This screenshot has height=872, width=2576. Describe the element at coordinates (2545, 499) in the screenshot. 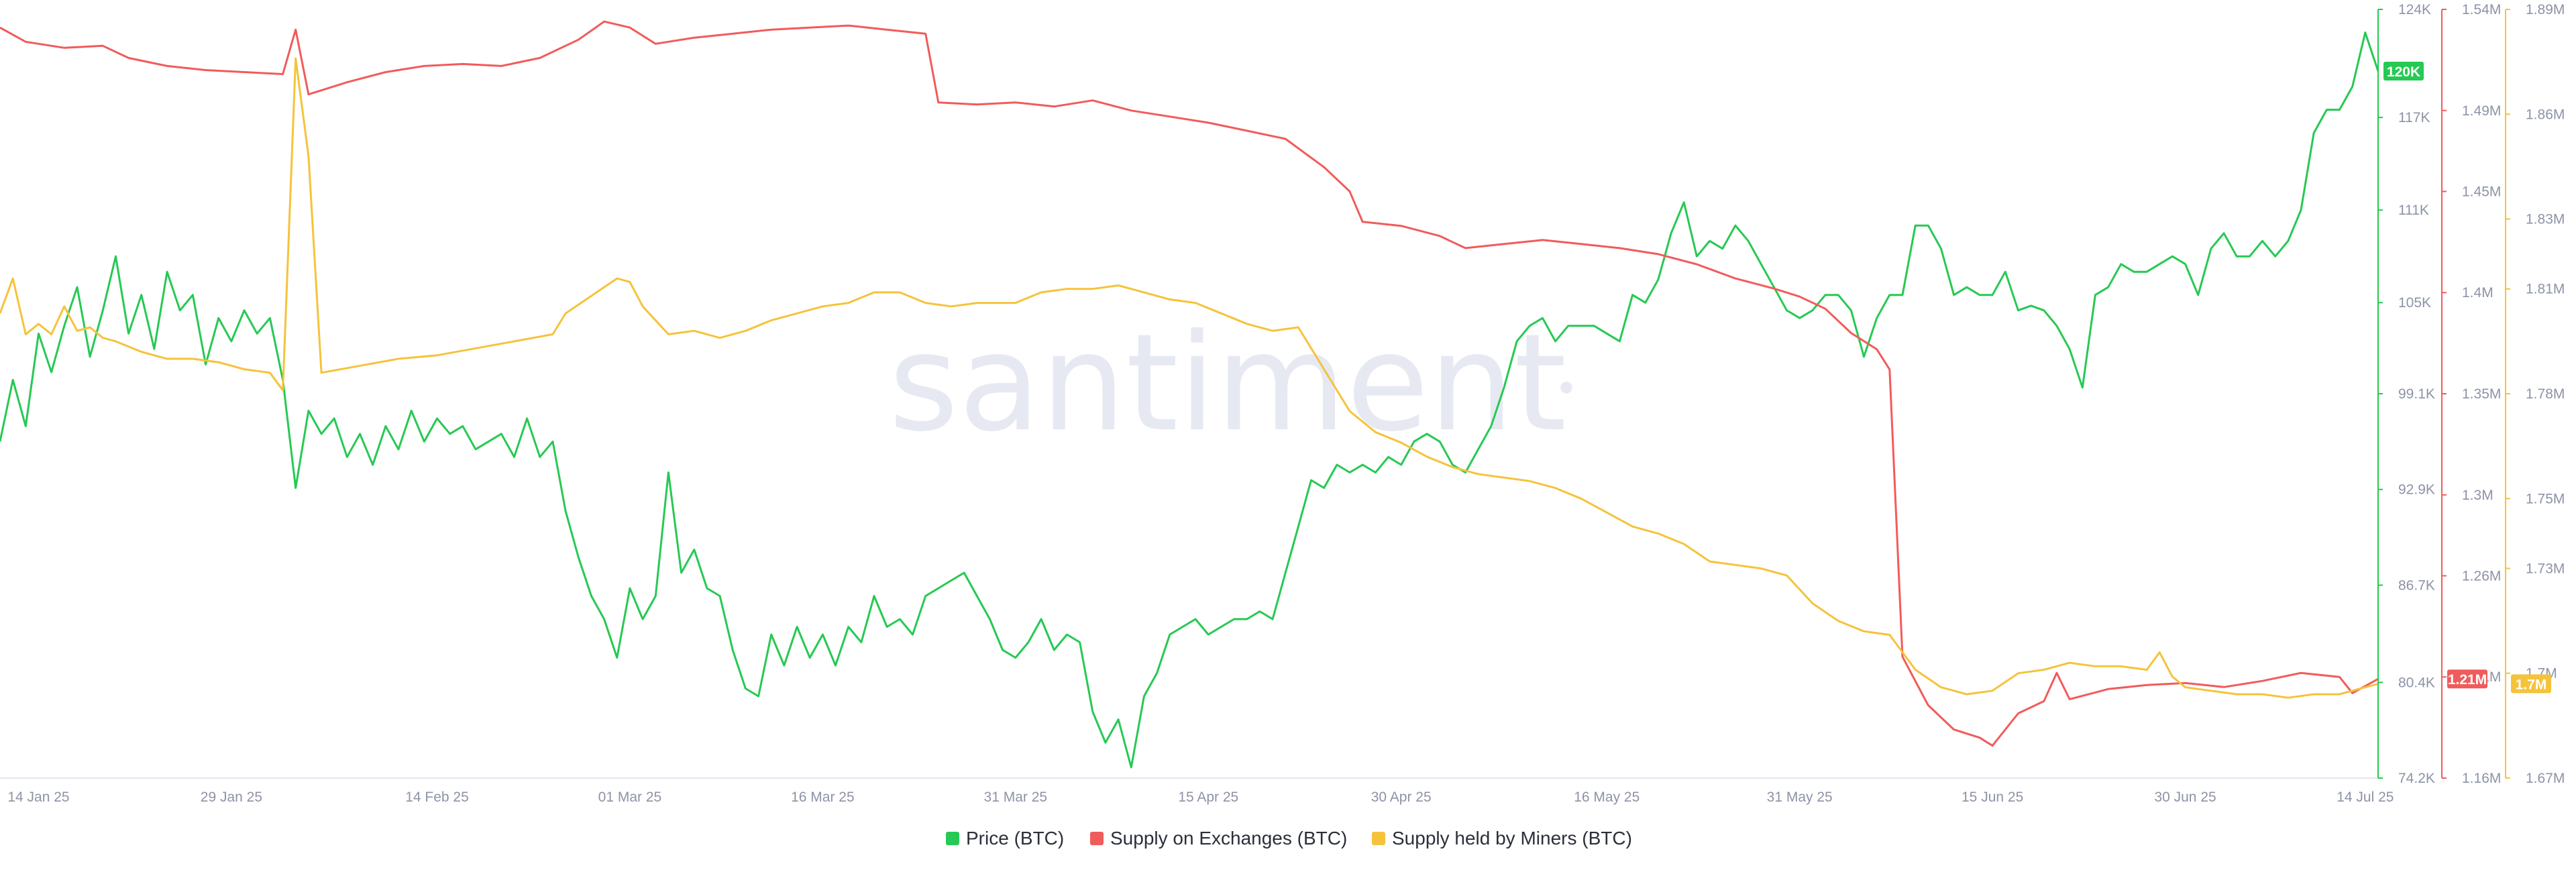

I see `miners-tick-label: 1.75M` at that location.